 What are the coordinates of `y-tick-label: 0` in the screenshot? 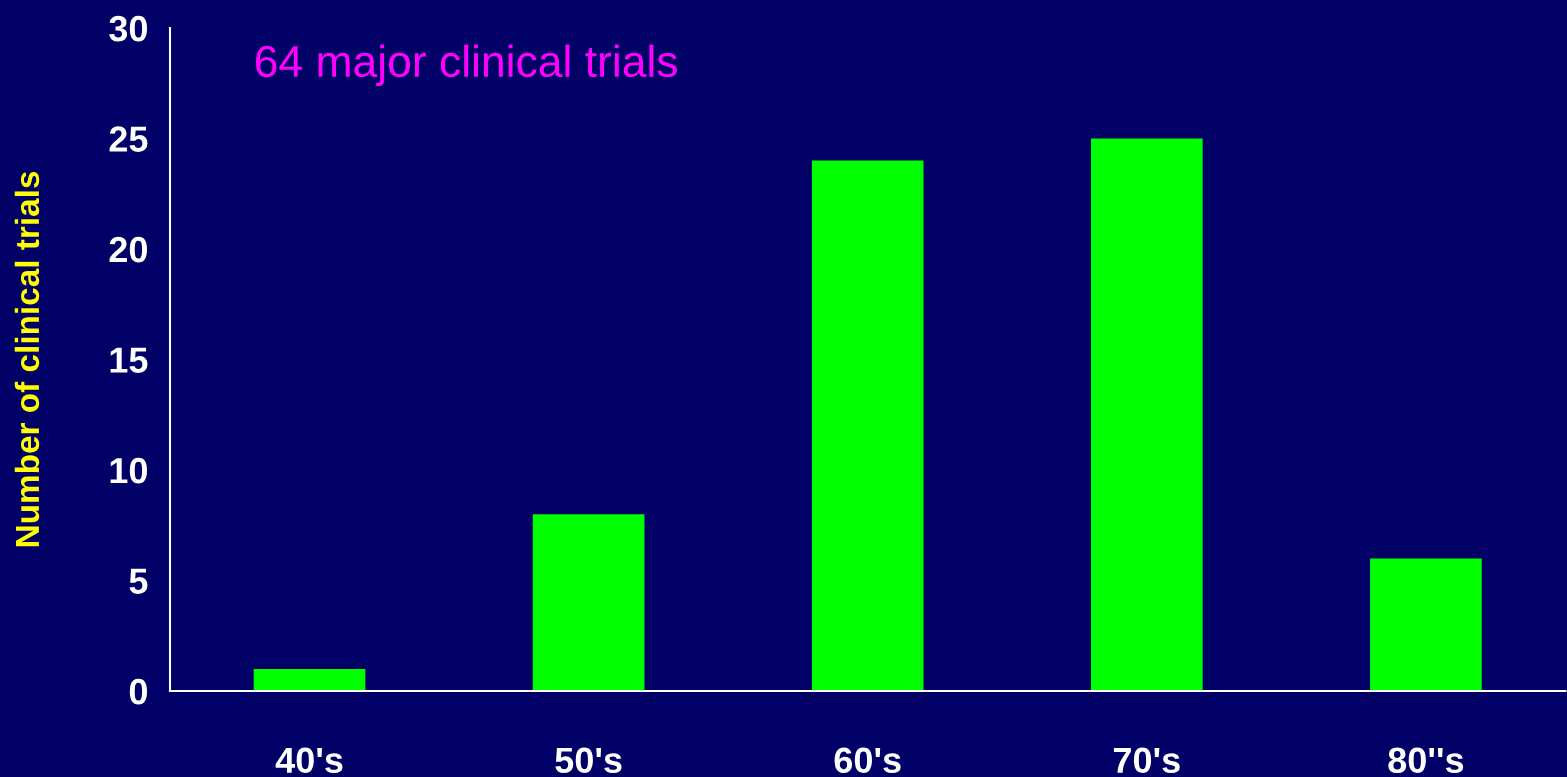 It's located at (138, 691).